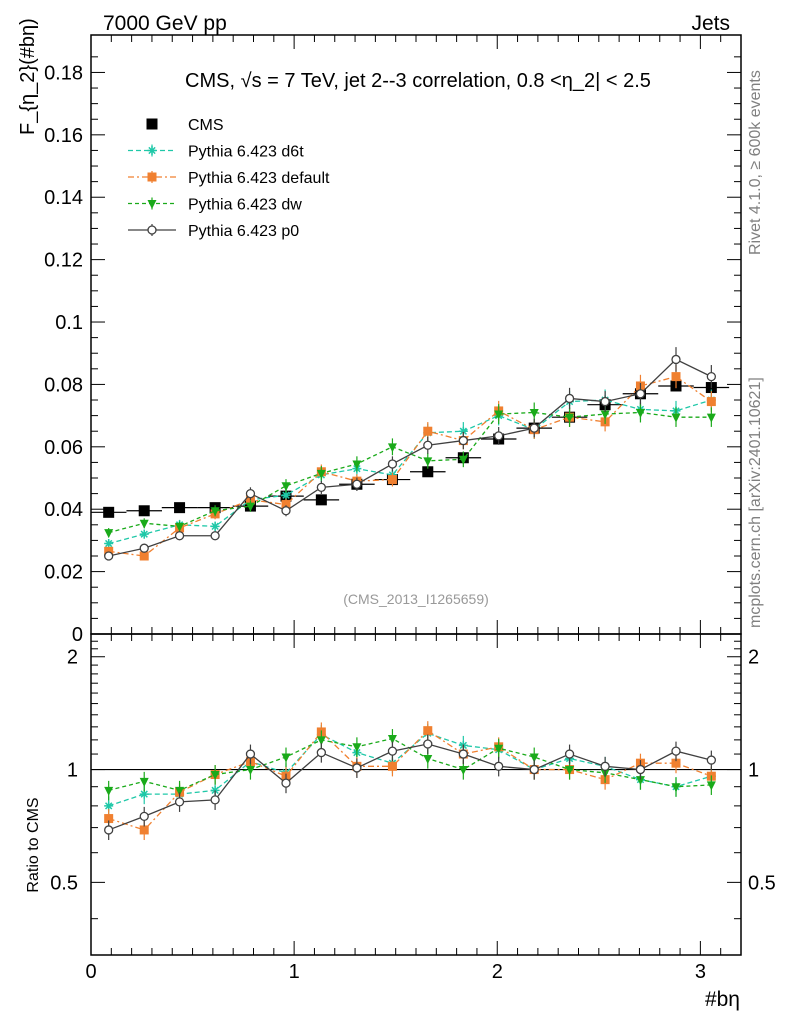 The height and width of the screenshot is (1024, 786). Describe the element at coordinates (63, 510) in the screenshot. I see `y-tick-label: 0.04` at that location.